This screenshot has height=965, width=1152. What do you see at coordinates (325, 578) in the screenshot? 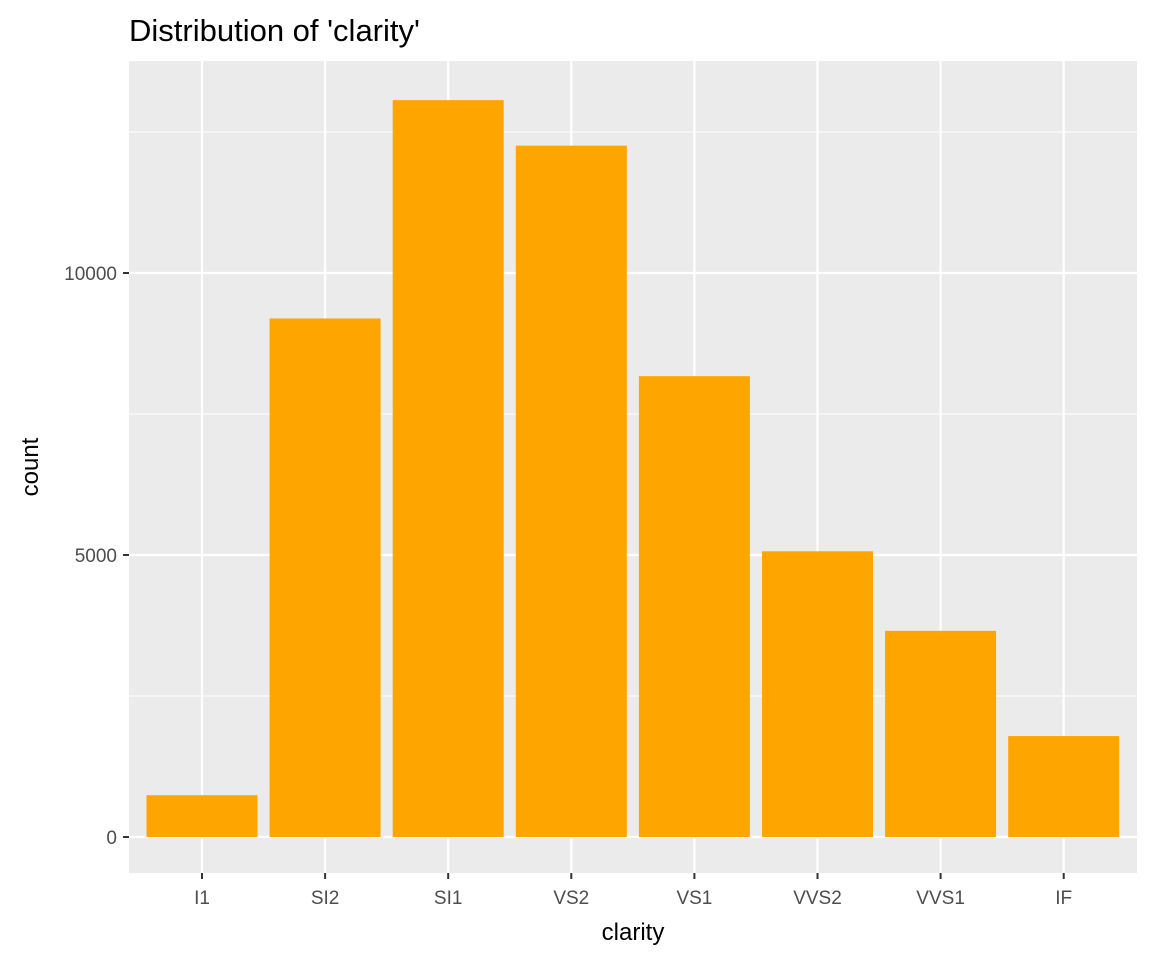
I see `bar-si2` at bounding box center [325, 578].